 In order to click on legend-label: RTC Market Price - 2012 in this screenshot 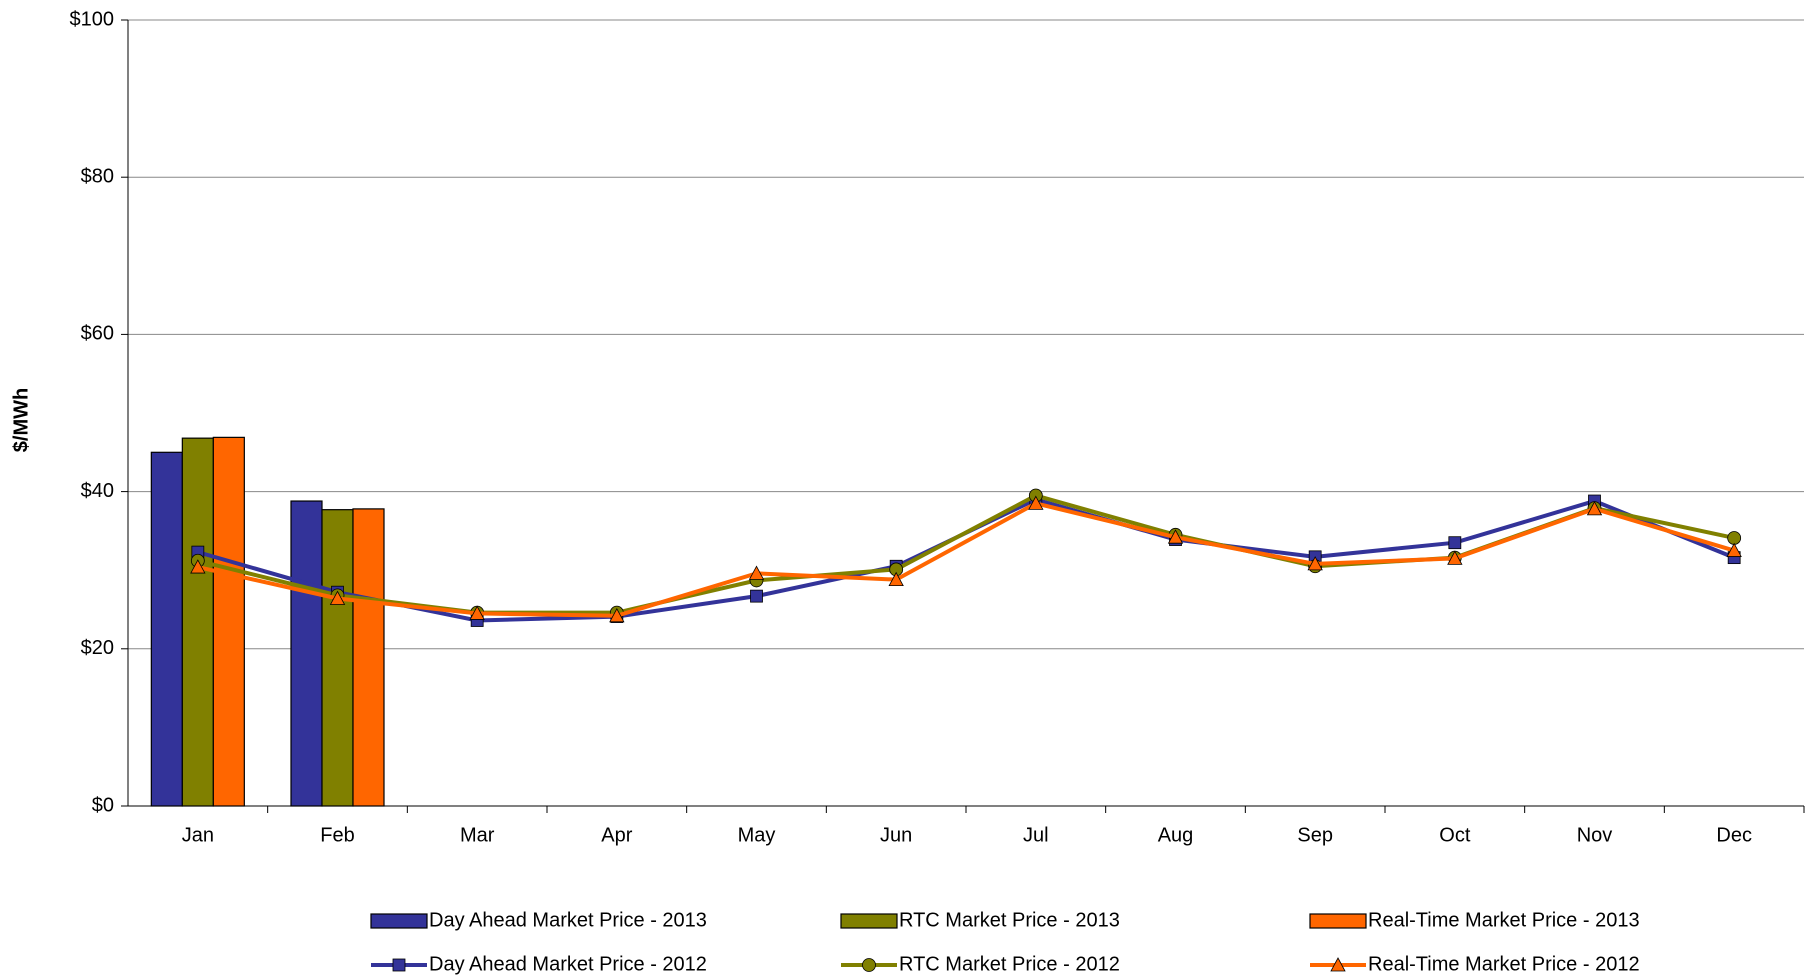, I will do `click(1009, 964)`.